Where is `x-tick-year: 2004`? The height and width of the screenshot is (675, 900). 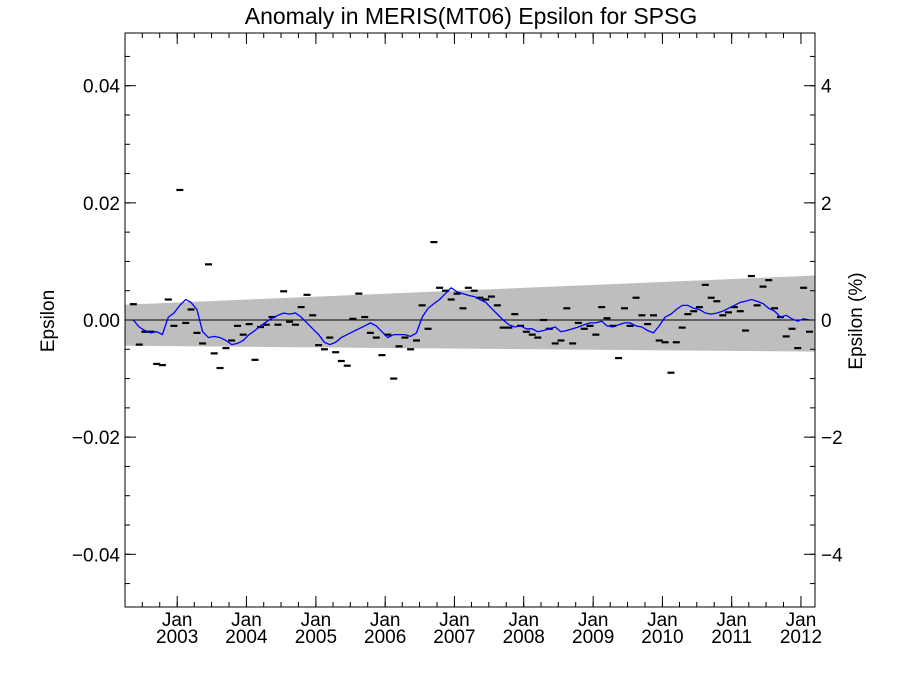 x-tick-year: 2004 is located at coordinates (246, 637).